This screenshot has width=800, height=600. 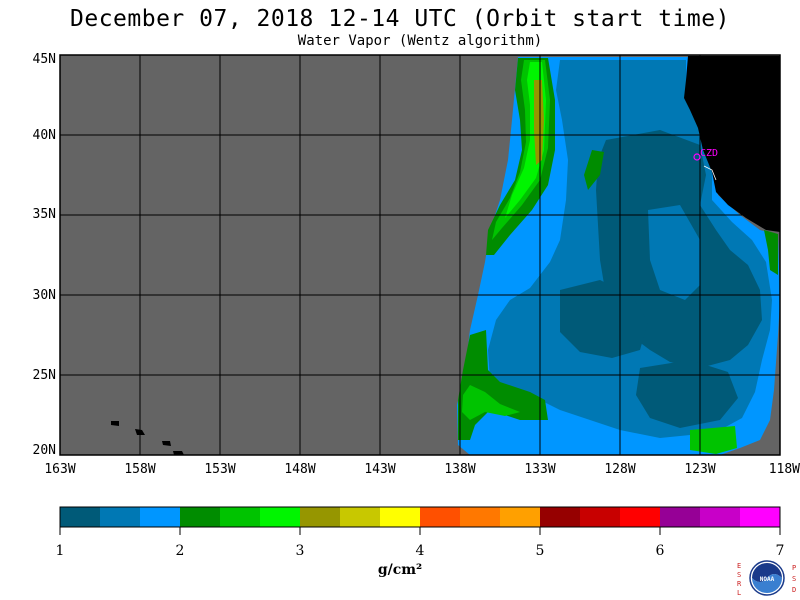 What do you see at coordinates (710, 173) in the screenshot?
I see `station-pointer` at bounding box center [710, 173].